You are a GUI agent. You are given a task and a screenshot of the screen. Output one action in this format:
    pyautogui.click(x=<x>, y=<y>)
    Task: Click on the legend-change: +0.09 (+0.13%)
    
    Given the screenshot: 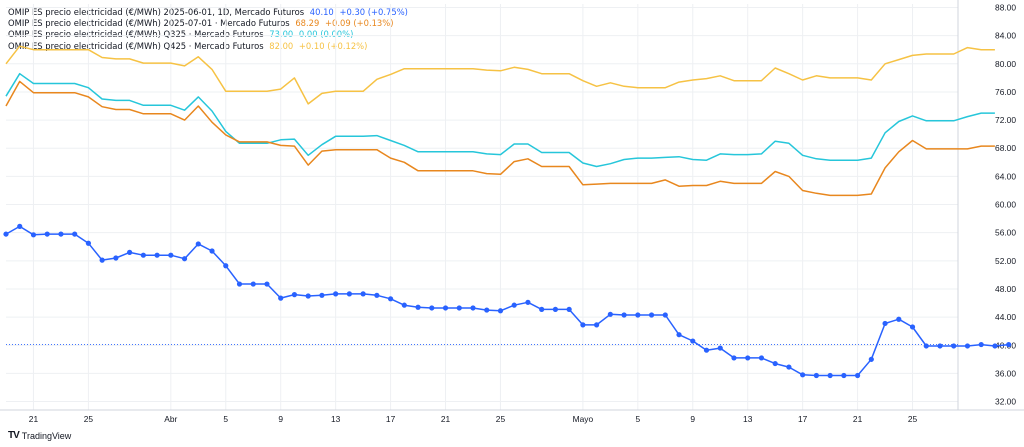 What is the action you would take?
    pyautogui.click(x=359, y=23)
    